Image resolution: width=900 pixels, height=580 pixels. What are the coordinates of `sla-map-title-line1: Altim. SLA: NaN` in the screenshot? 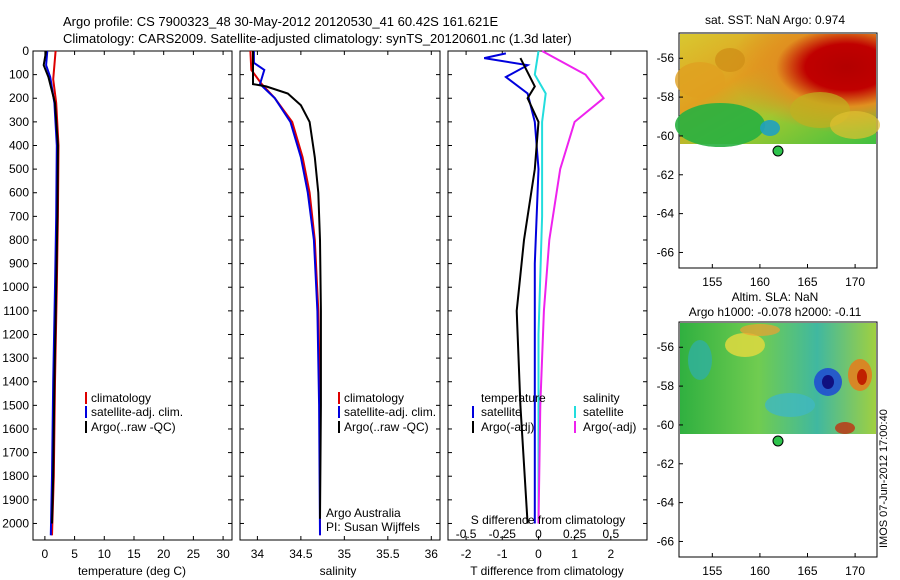 It's located at (775, 297).